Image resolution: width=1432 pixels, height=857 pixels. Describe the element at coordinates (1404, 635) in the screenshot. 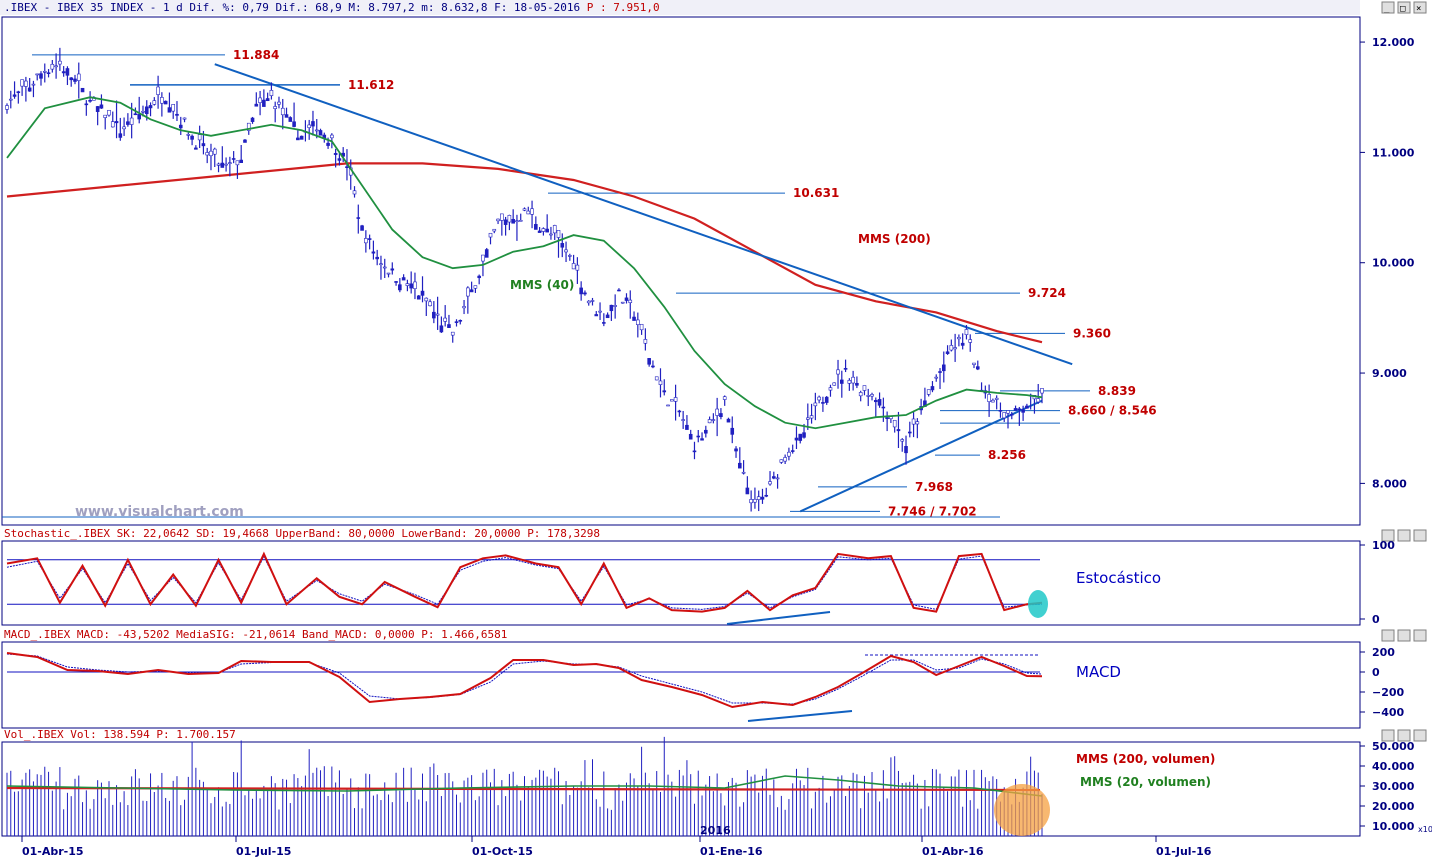

I see `macd-window-buttons` at that location.